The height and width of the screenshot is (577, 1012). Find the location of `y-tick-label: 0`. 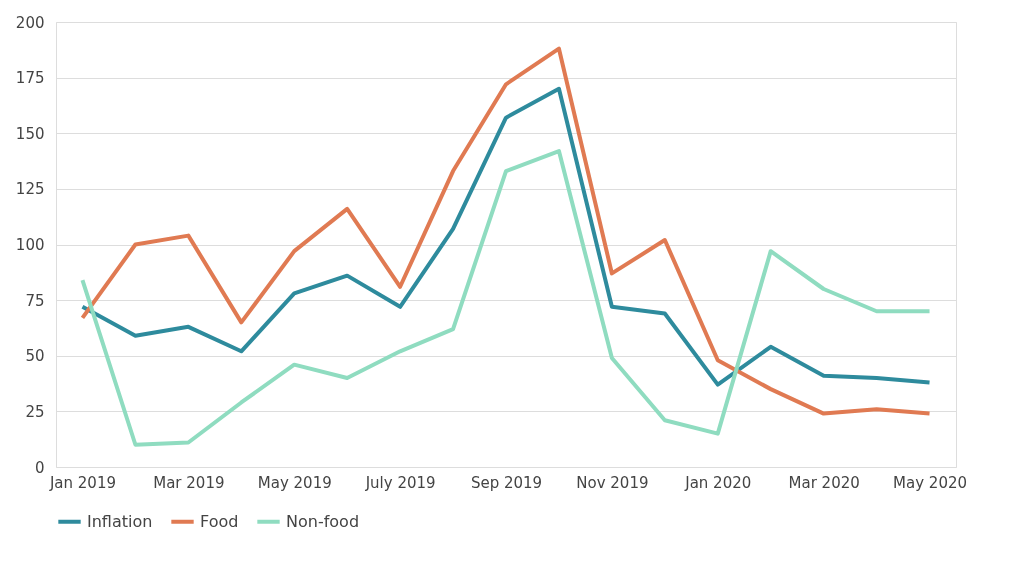

y-tick-label: 0 is located at coordinates (39, 467).